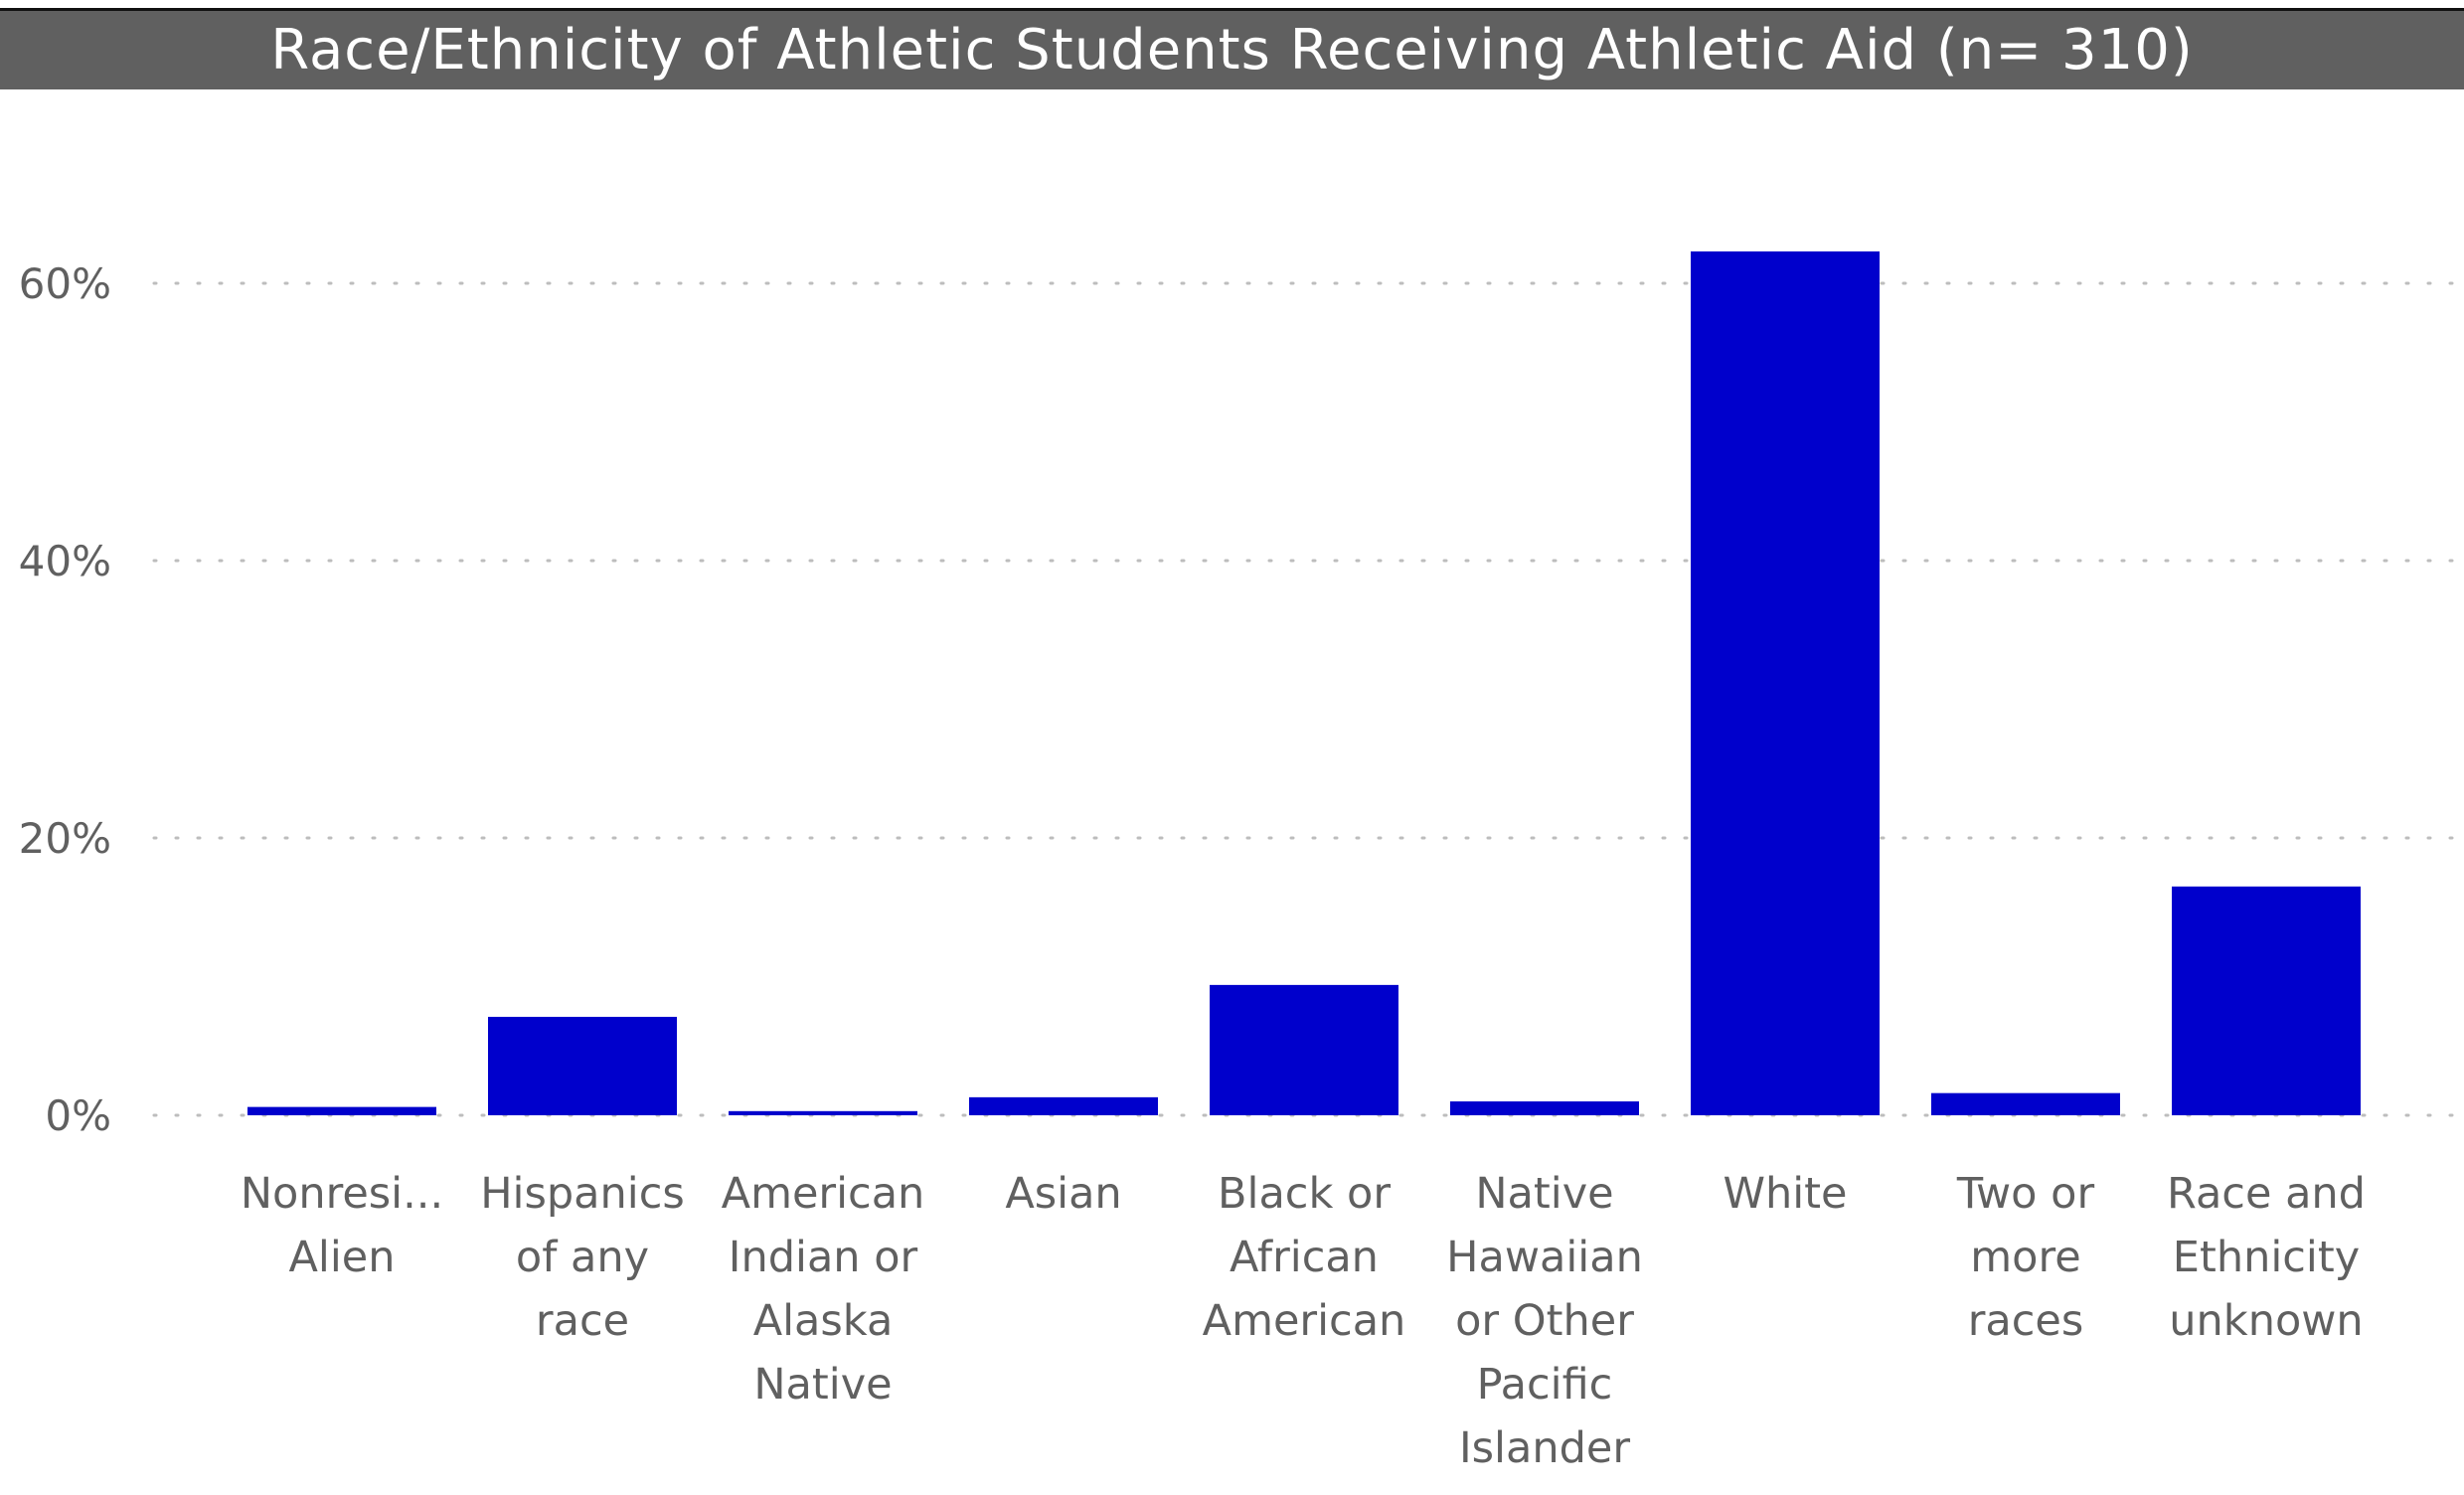 This screenshot has width=2464, height=1495. Describe the element at coordinates (65, 561) in the screenshot. I see `y-tick-label: 40%` at that location.